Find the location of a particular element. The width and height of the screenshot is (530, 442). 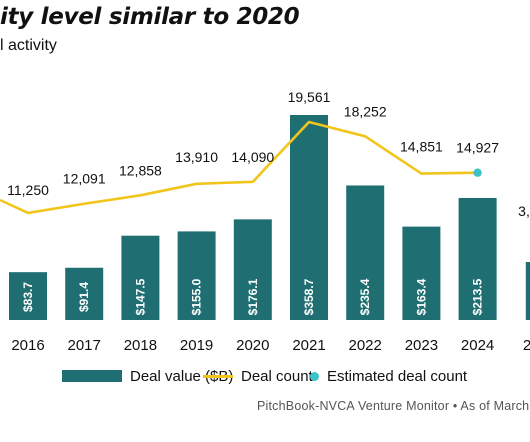

legend-estimated: Estimated deal count is located at coordinates (388, 376).